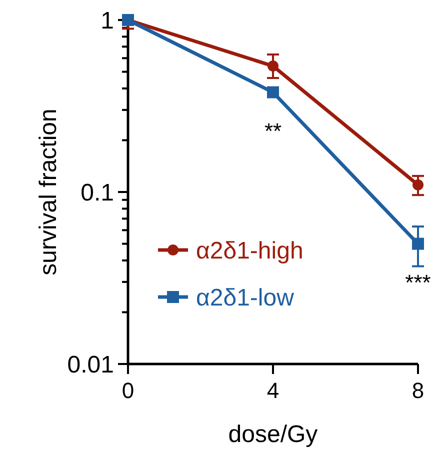 The image size is (438, 453). I want to click on x-axis-title: dose/Gy, so click(273, 434).